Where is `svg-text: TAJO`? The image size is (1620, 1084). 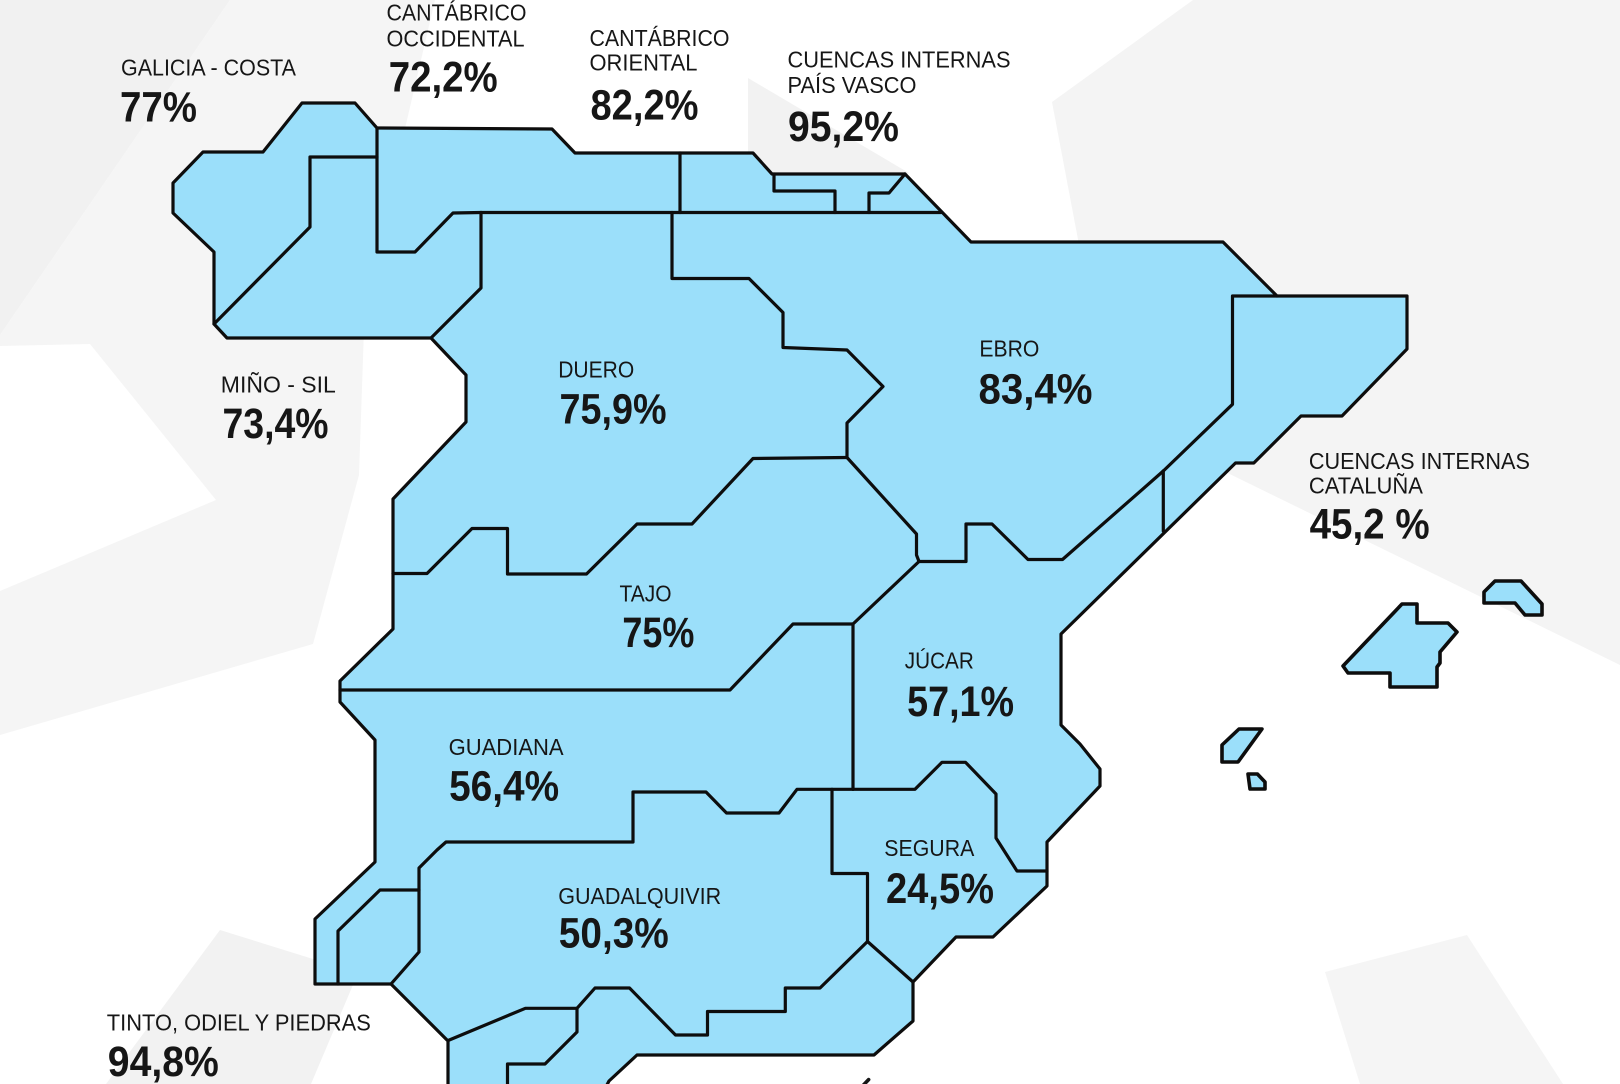 svg-text: TAJO is located at coordinates (646, 594).